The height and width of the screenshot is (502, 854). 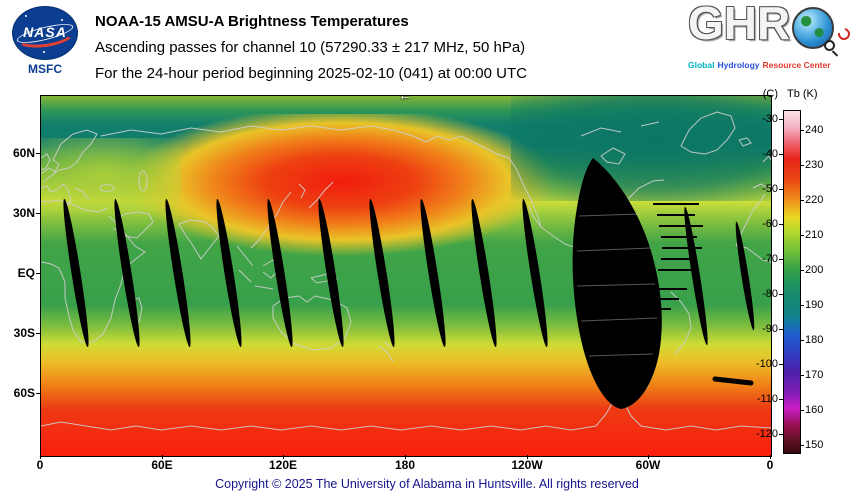 What do you see at coordinates (763, 259) in the screenshot?
I see `cbtick-c-70: -70` at bounding box center [763, 259].